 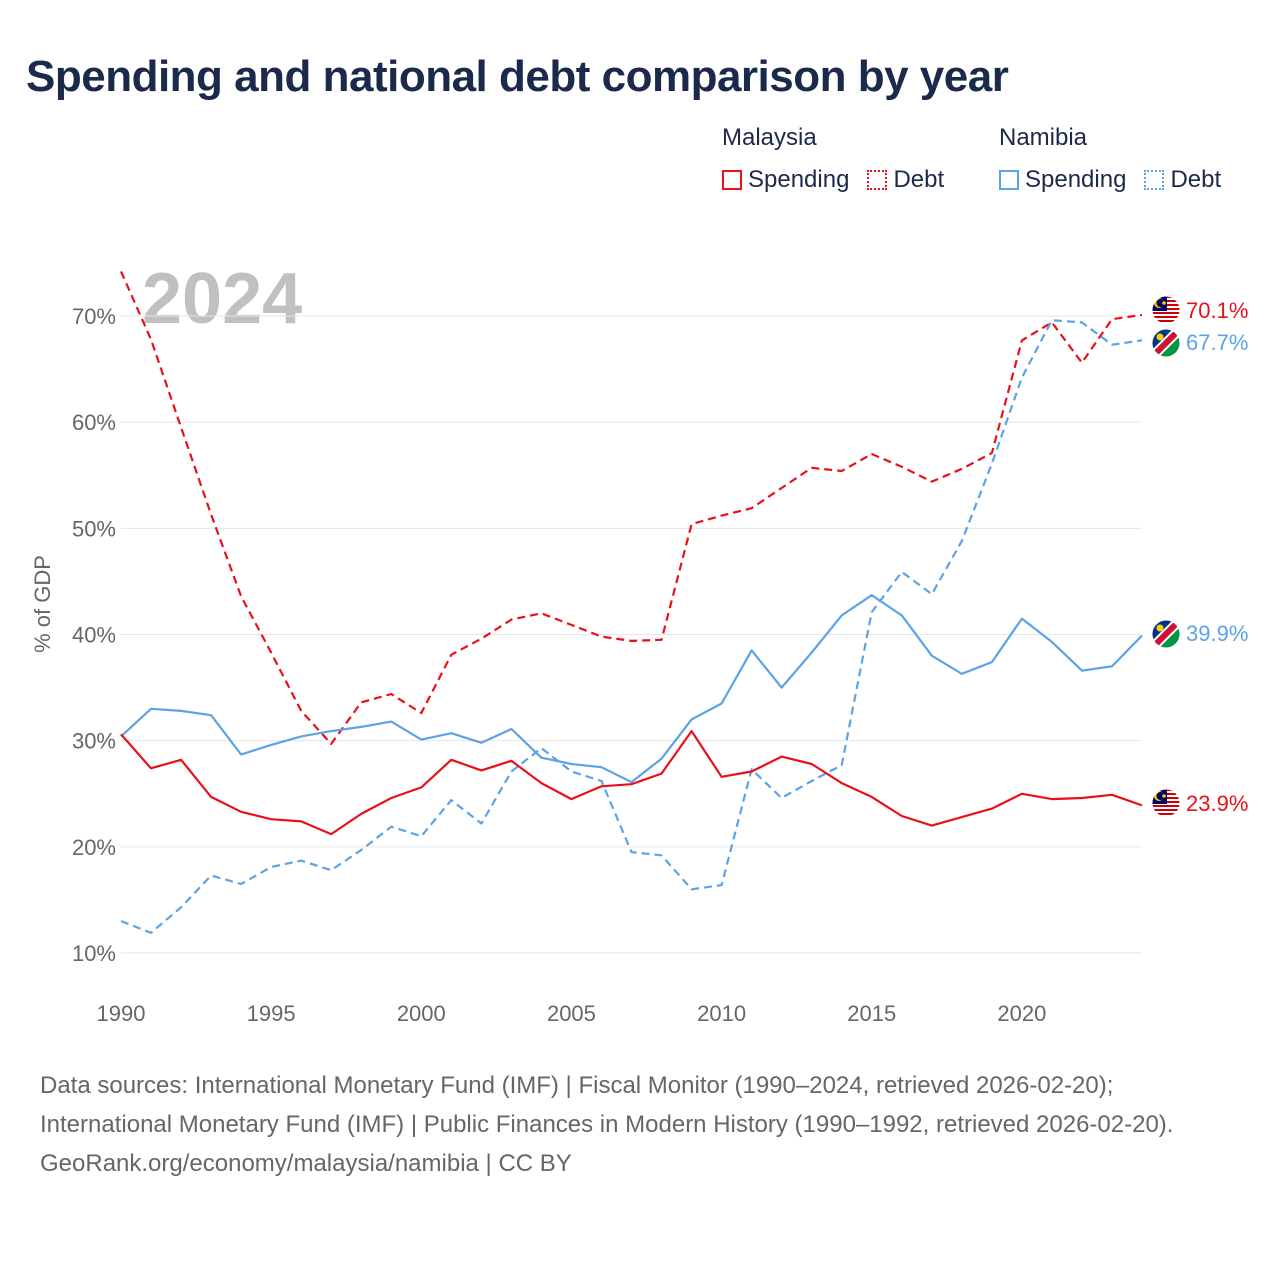 What do you see at coordinates (631, 782) in the screenshot?
I see `series-line-malaysia-spending` at bounding box center [631, 782].